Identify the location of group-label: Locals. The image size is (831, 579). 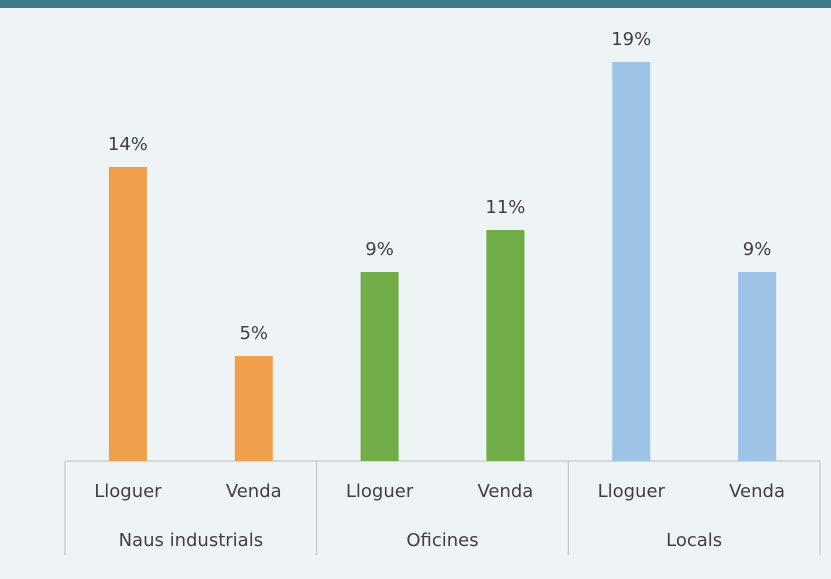
(694, 540).